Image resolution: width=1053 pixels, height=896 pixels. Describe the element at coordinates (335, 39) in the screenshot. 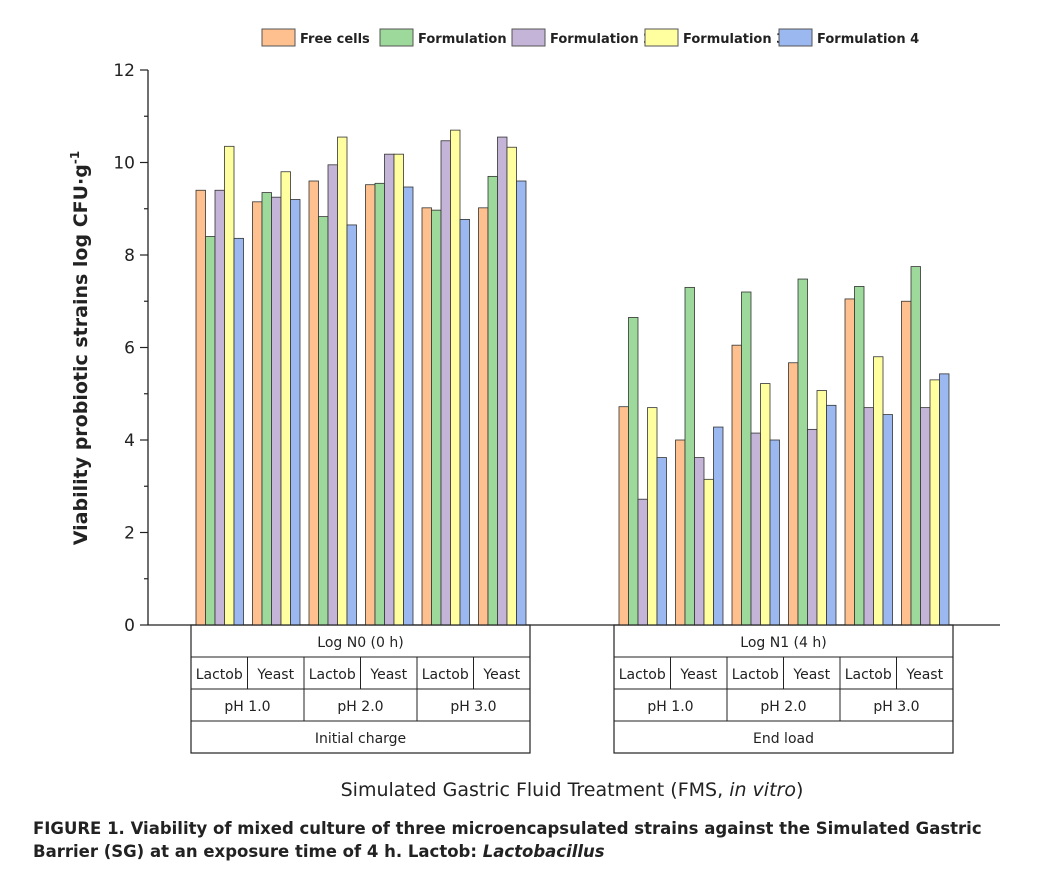

I see `legend-label: Free cells` at that location.